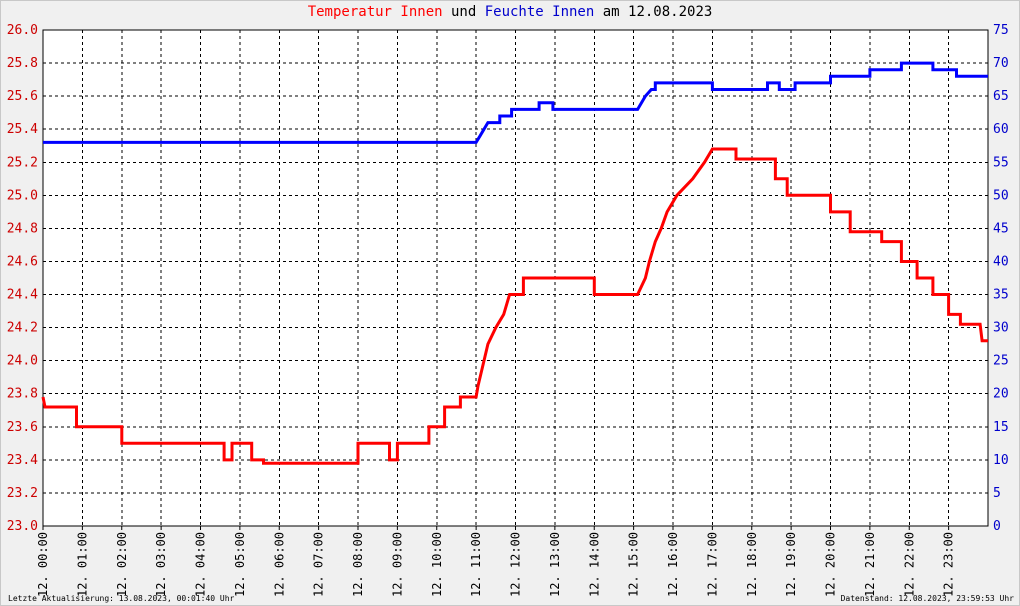 Image resolution: width=1020 pixels, height=606 pixels. What do you see at coordinates (997, 493) in the screenshot?
I see `y-right-tick-label: 5` at bounding box center [997, 493].